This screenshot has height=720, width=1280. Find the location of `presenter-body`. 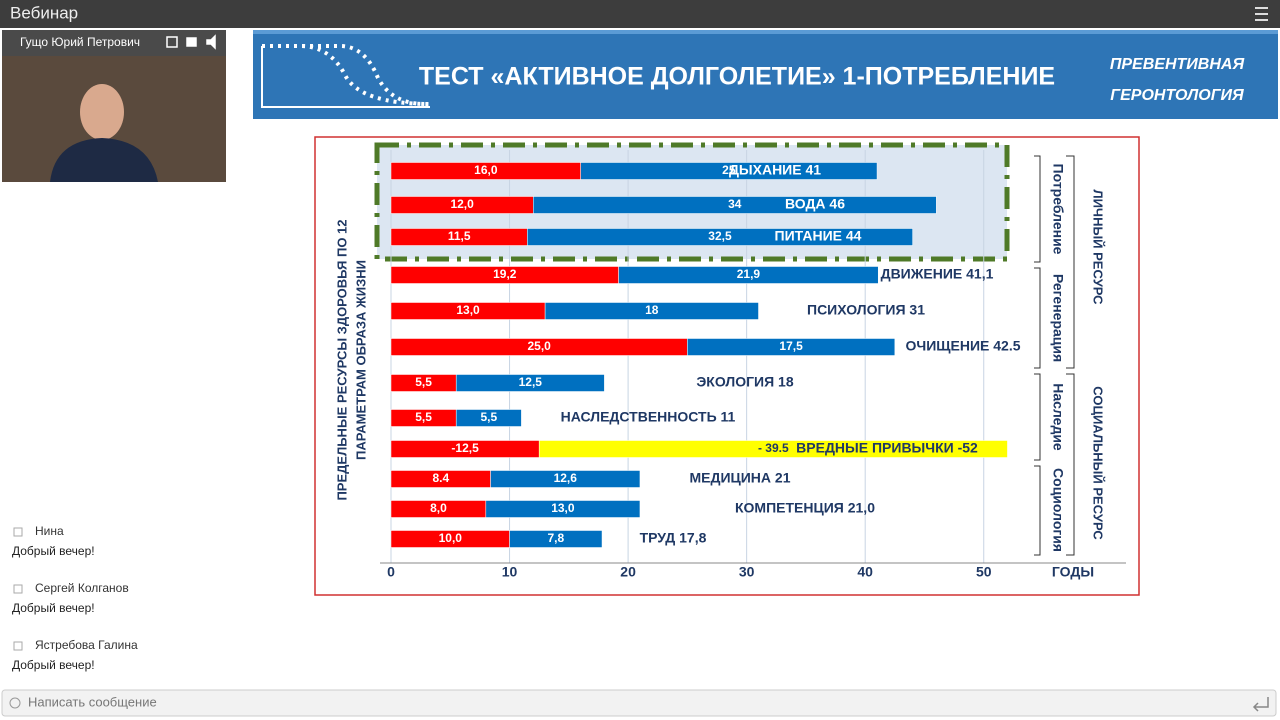

presenter-body is located at coordinates (104, 160).